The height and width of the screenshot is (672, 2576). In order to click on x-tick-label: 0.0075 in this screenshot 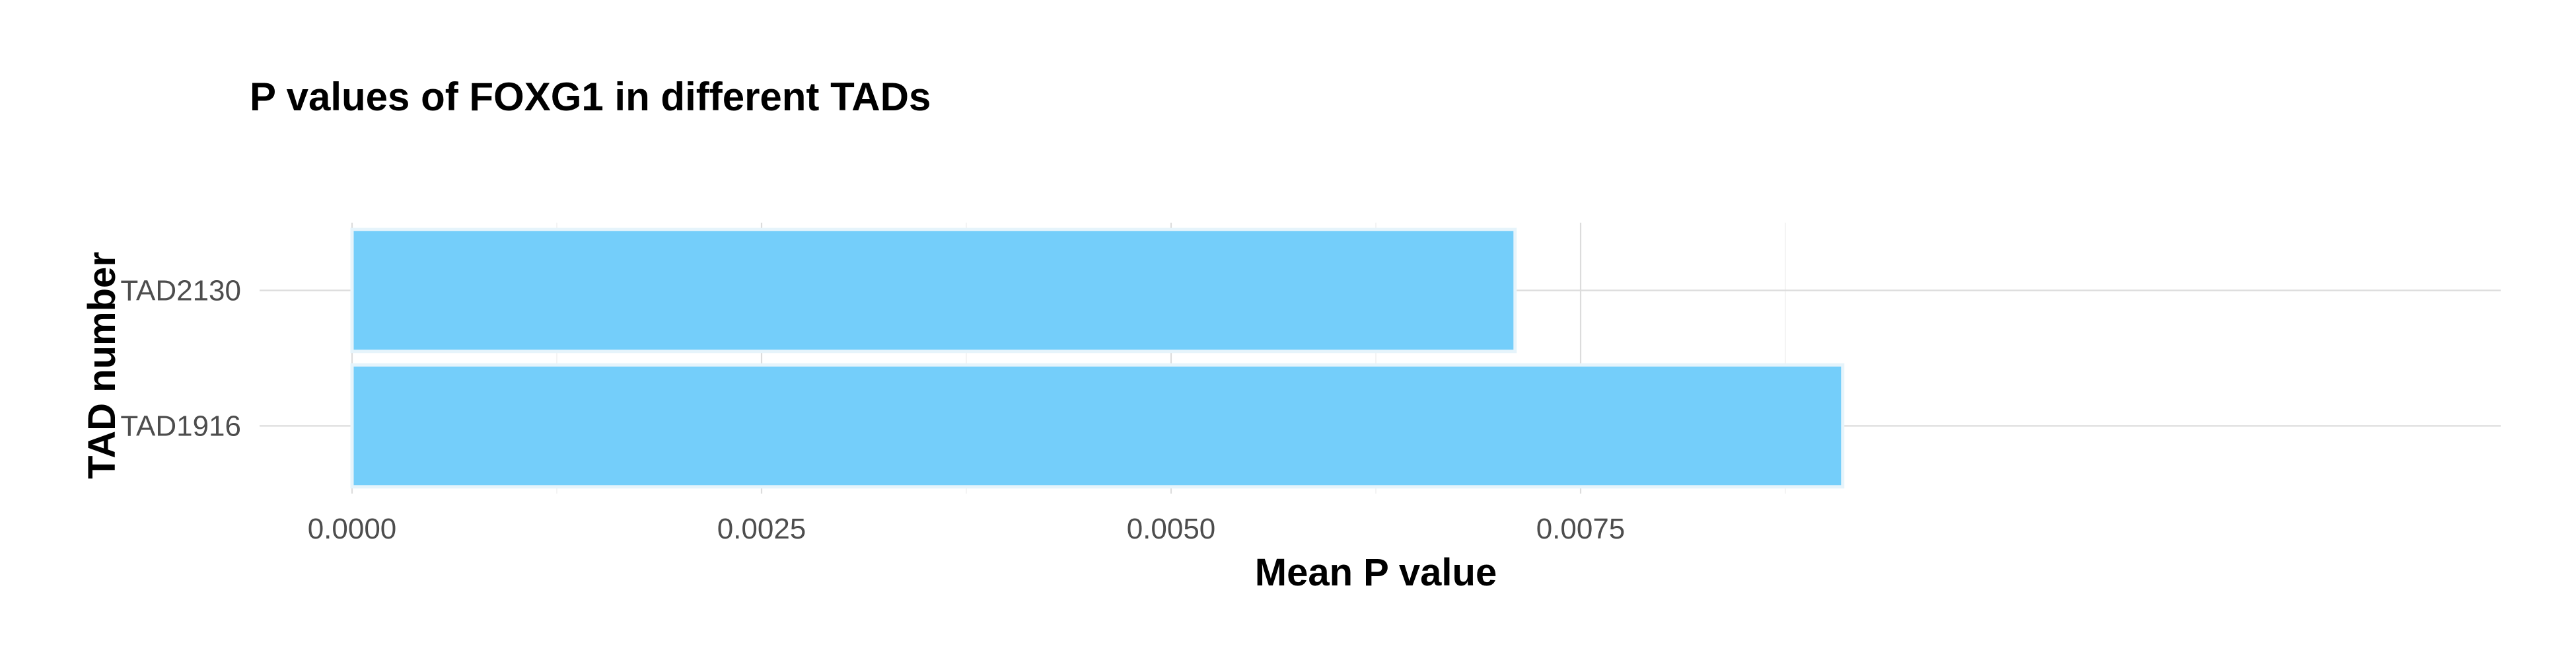, I will do `click(1581, 529)`.